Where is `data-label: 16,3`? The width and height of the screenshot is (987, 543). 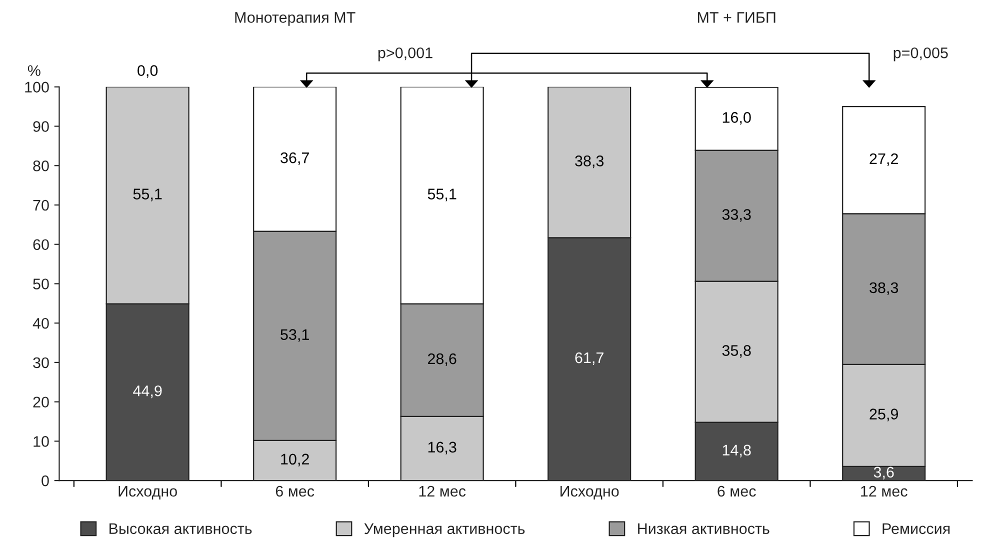
data-label: 16,3 is located at coordinates (442, 448).